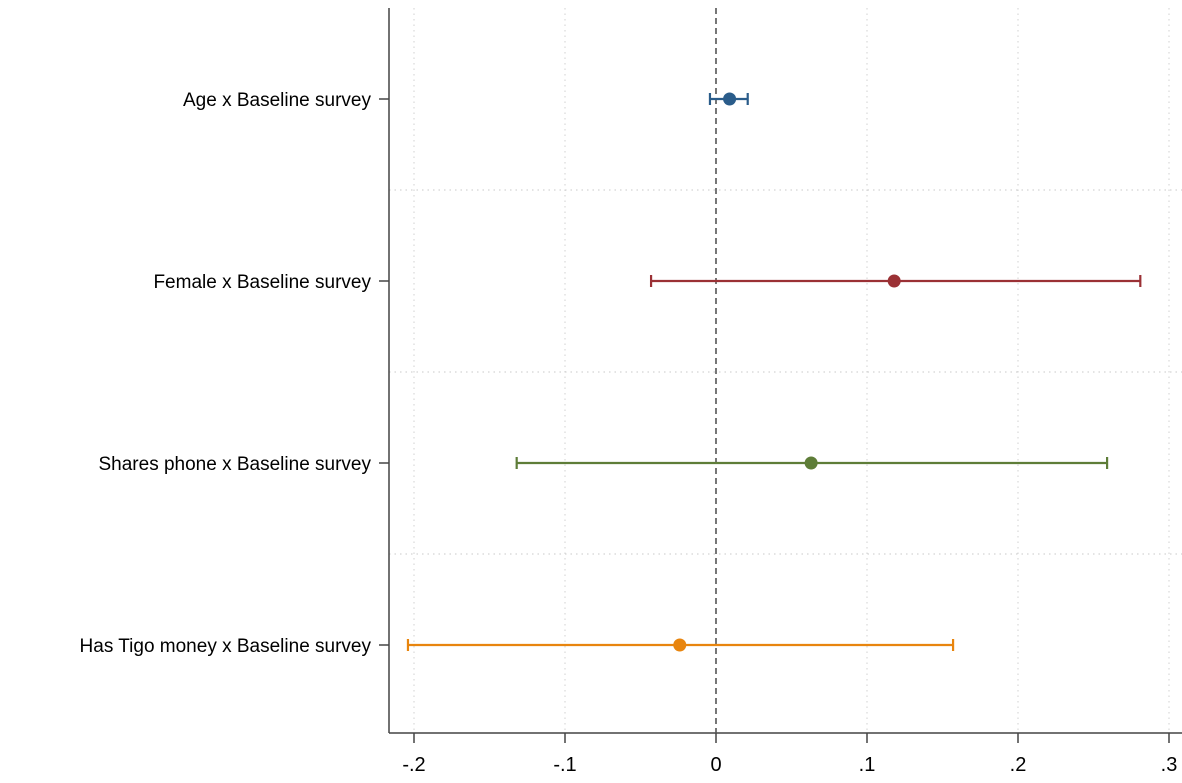 Image resolution: width=1182 pixels, height=783 pixels. What do you see at coordinates (277, 100) in the screenshot?
I see `y-tick-label: Age x Baseline survey` at bounding box center [277, 100].